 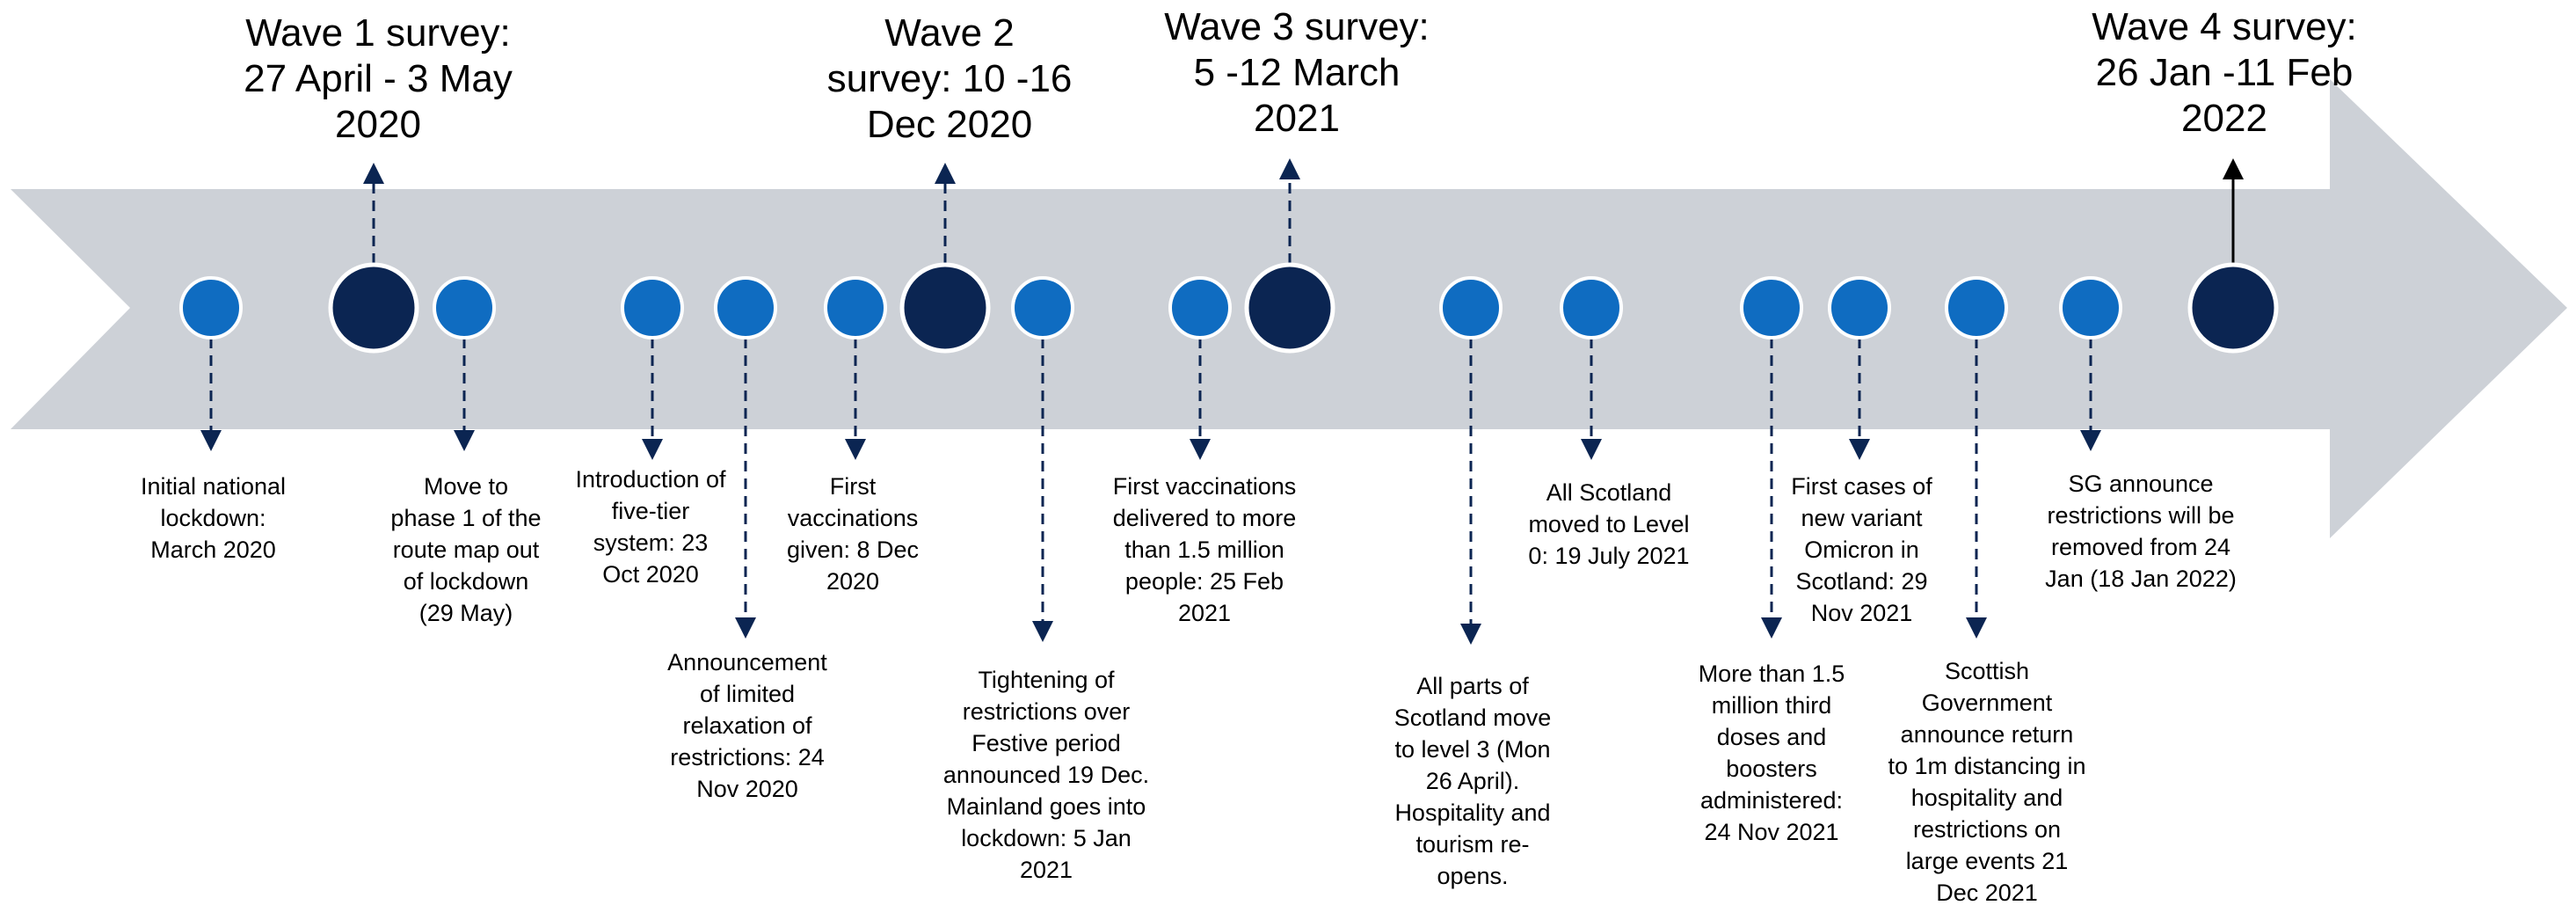 What do you see at coordinates (378, 78) in the screenshot?
I see `wave-1-label: Wave 1 survey: 27 April - 3 May 2020` at bounding box center [378, 78].